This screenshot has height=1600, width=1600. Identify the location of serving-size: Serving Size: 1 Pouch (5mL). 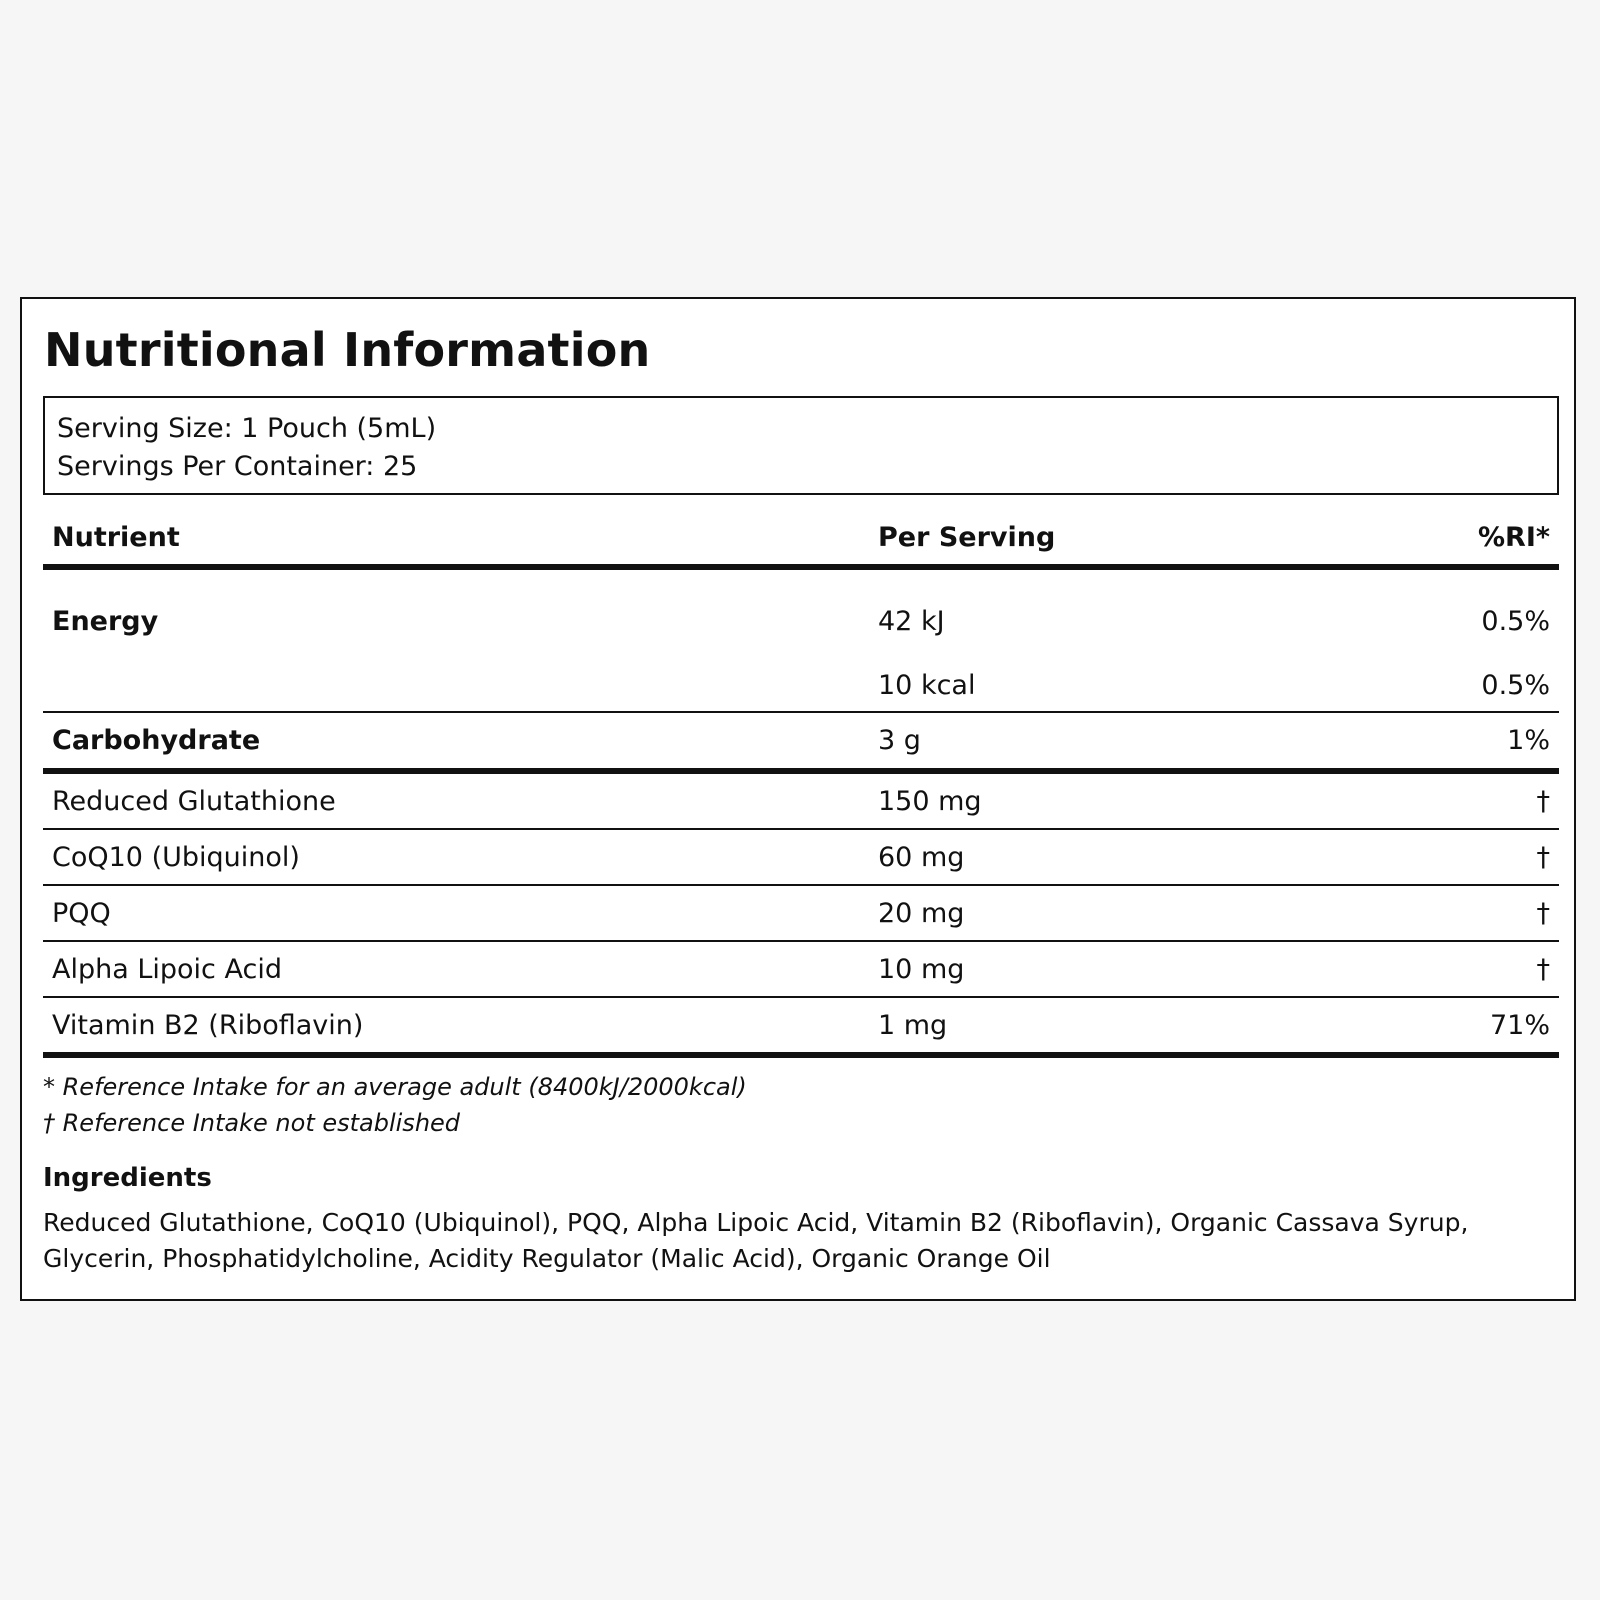
(247, 428).